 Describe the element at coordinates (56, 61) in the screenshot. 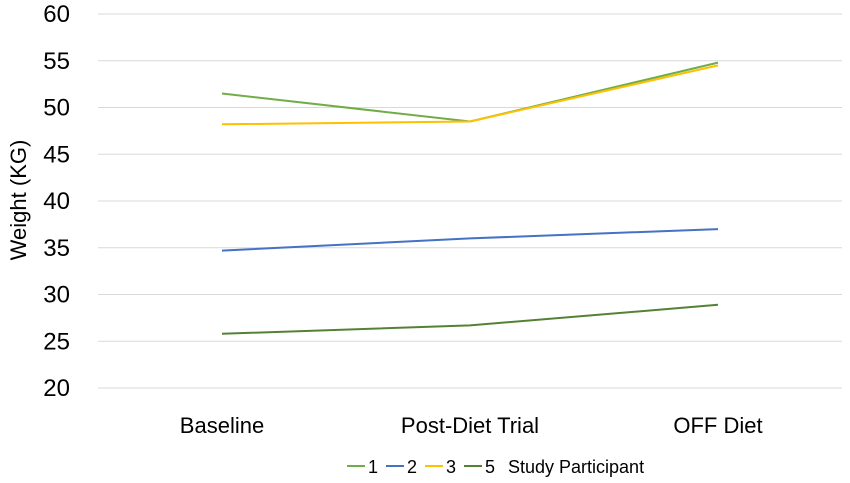

I see `y-tick-label: 55` at that location.